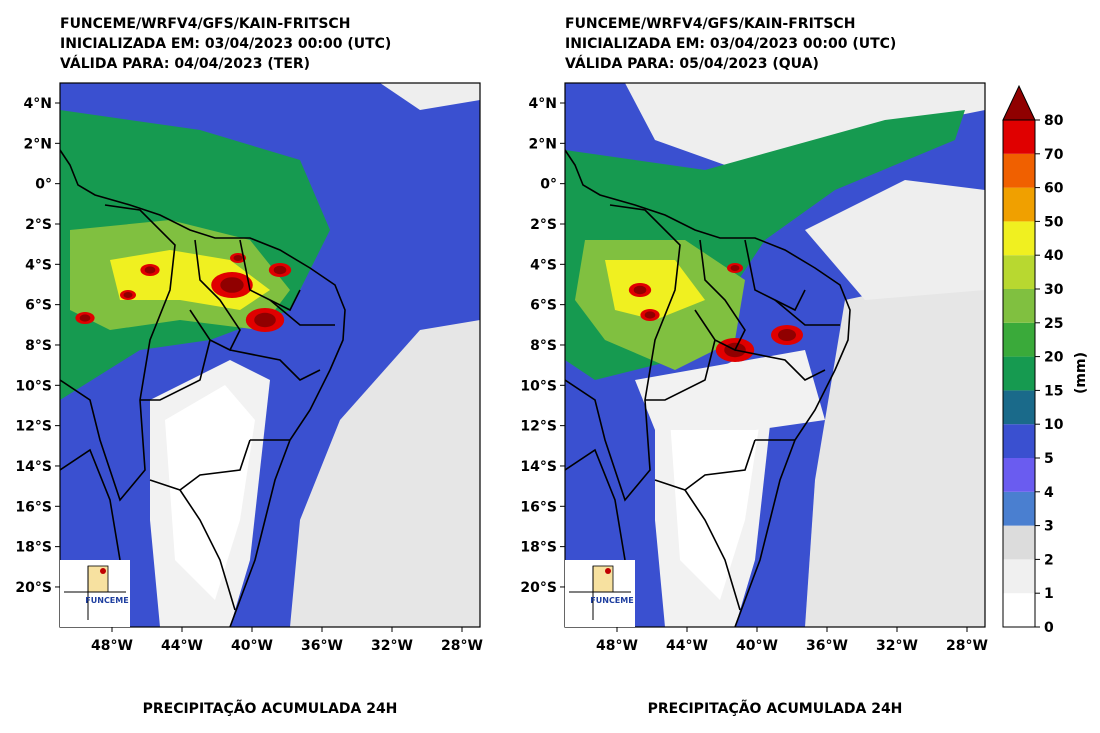 The width and height of the screenshot is (1100, 733). I want to click on panel-title: VÁLIDA PARA: 05/04/2023 (QUA), so click(692, 63).